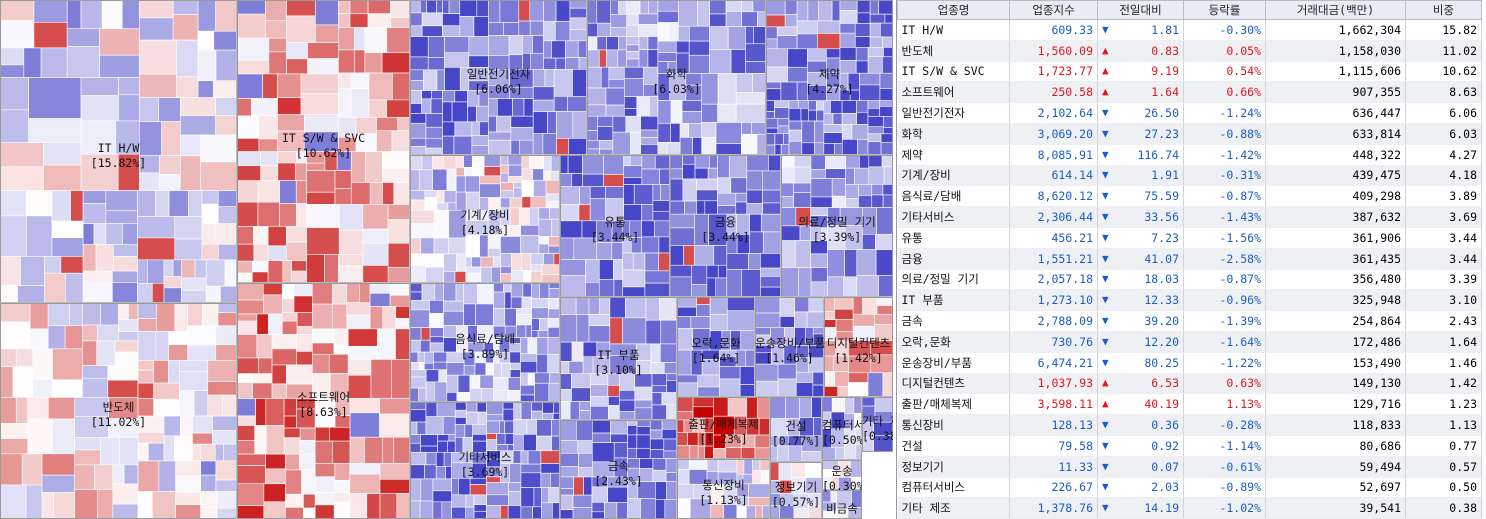 The image size is (1486, 519). I want to click on table-row: 일반전기전자 2,102.64 ▼ 26.50 -1.24% 636,447 6.06, so click(1189, 113).